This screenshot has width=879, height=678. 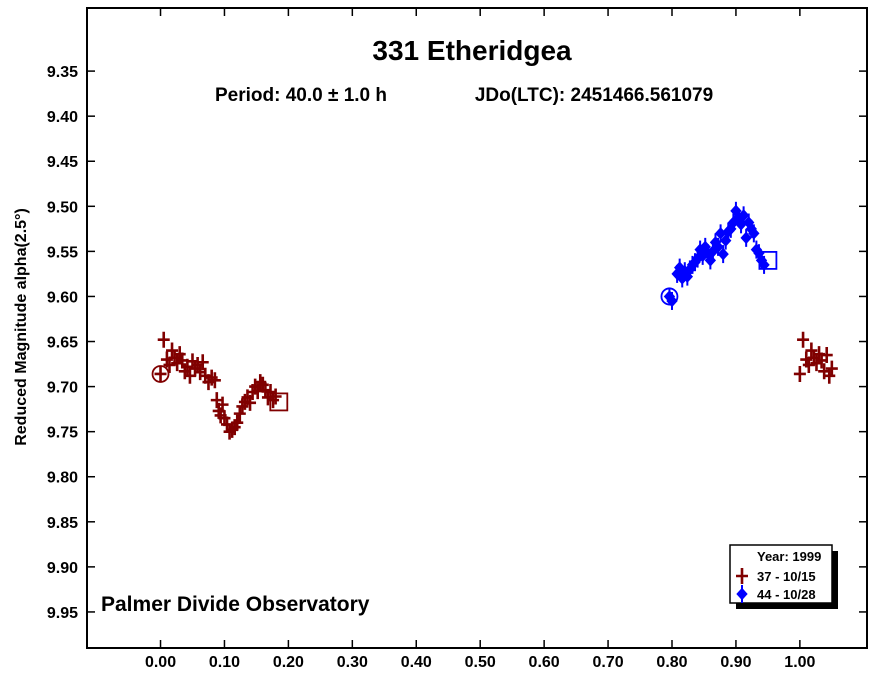 I want to click on legend-title: Year: 1999, so click(x=789, y=556).